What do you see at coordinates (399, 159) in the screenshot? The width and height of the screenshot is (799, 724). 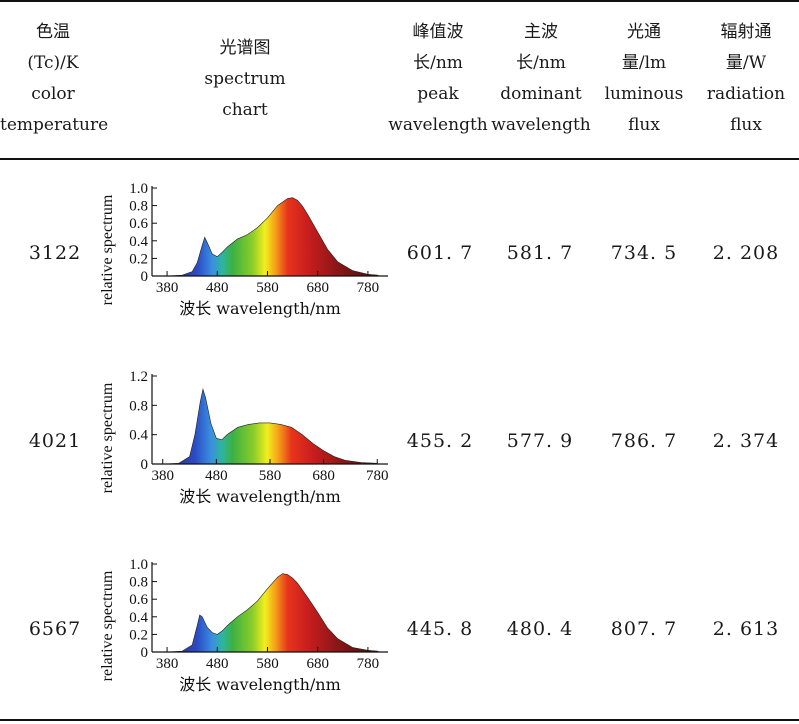 I see `table-header-rule` at bounding box center [399, 159].